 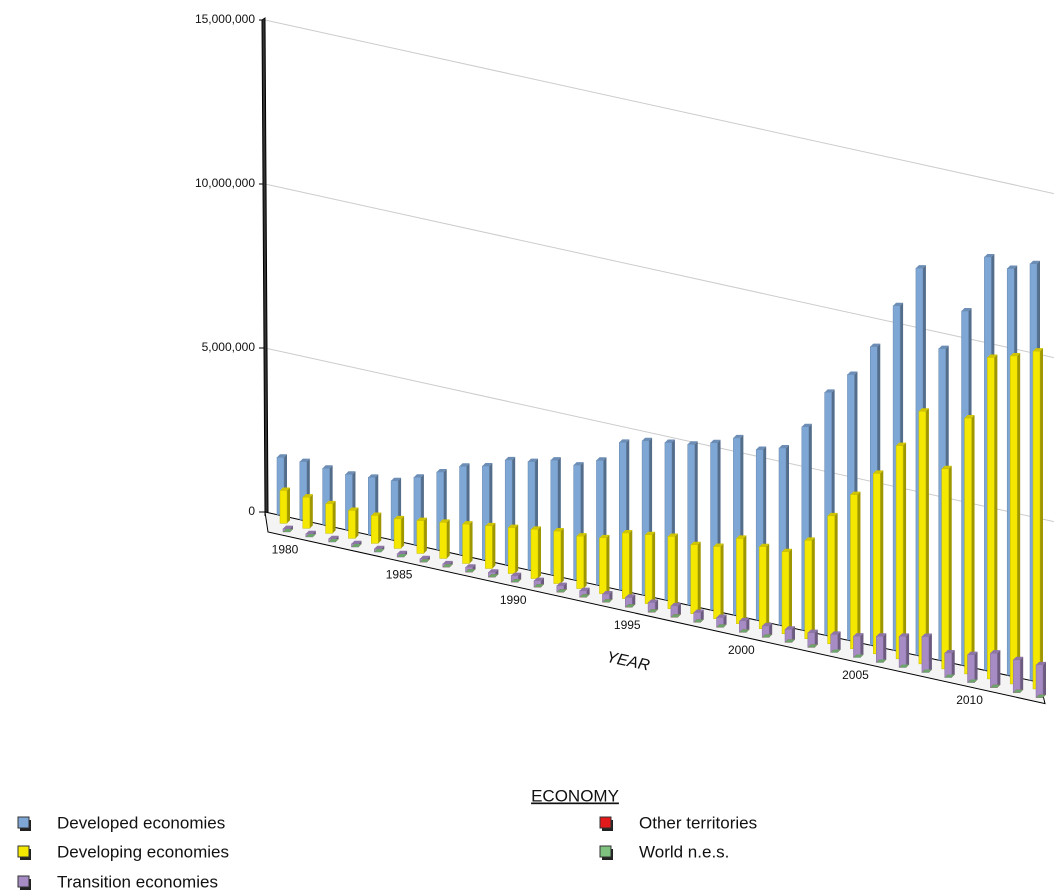 I want to click on x-tick-label: 1985, so click(x=399, y=575).